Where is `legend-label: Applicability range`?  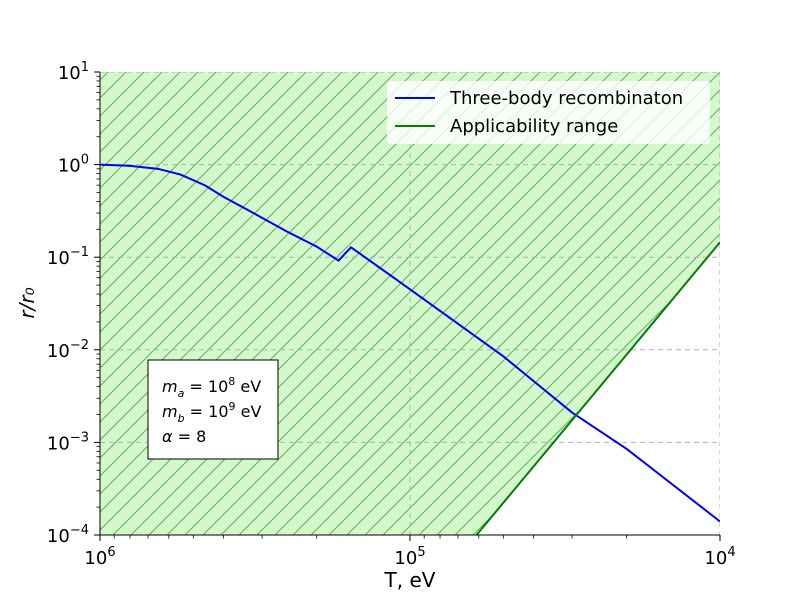
legend-label: Applicability range is located at coordinates (534, 126).